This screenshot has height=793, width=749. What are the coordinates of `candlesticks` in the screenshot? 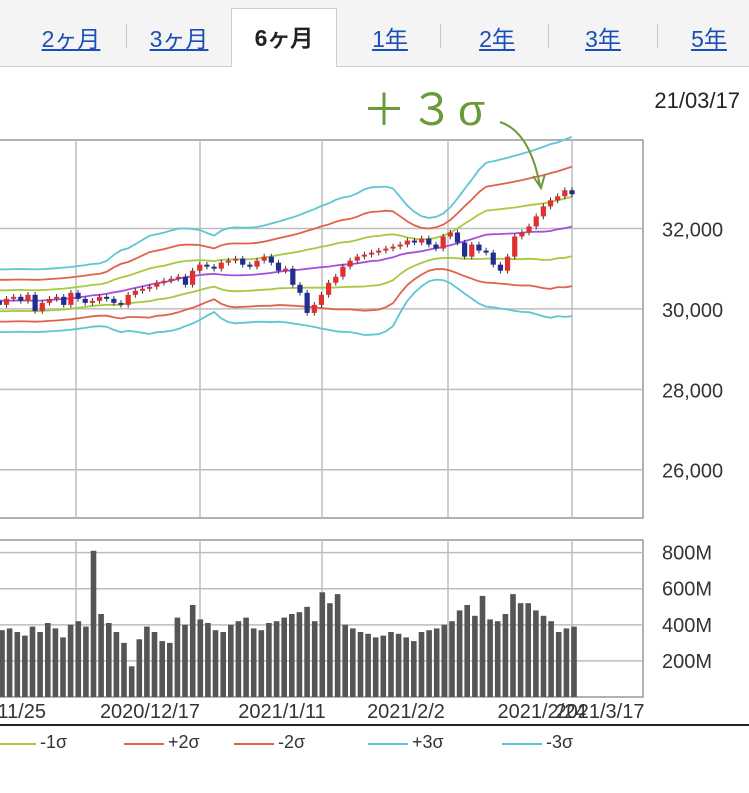 It's located at (287, 251).